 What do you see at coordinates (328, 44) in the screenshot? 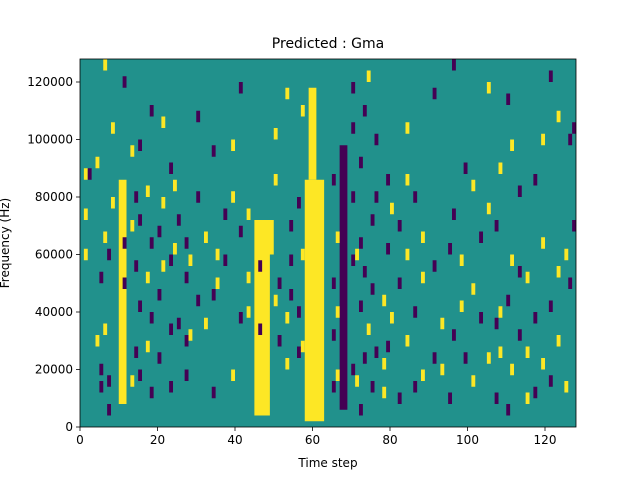
I see `chart-title: Predicted : Gma` at bounding box center [328, 44].